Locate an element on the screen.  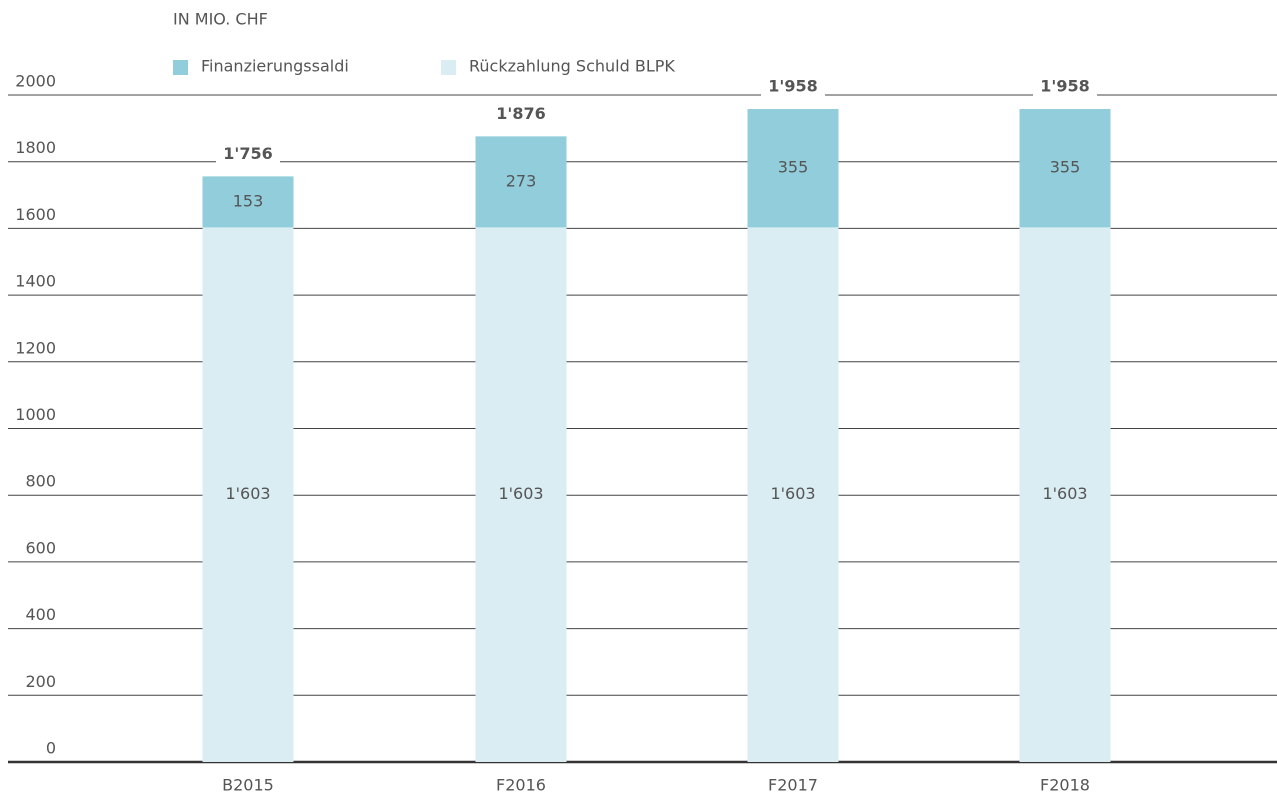
value-label: 153 is located at coordinates (248, 200).